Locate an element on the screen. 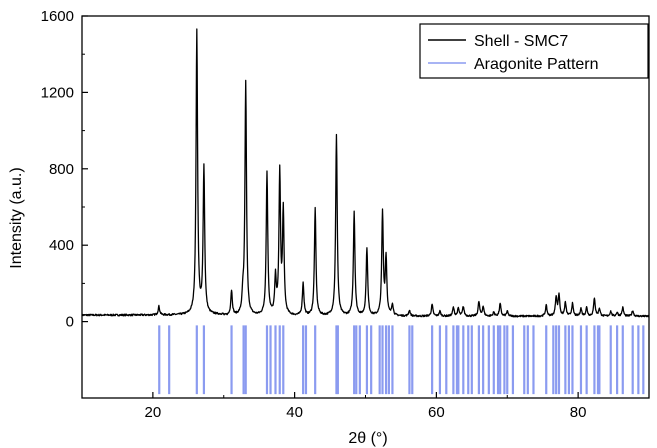  x-axis-label: 2θ (°) is located at coordinates (367, 438).